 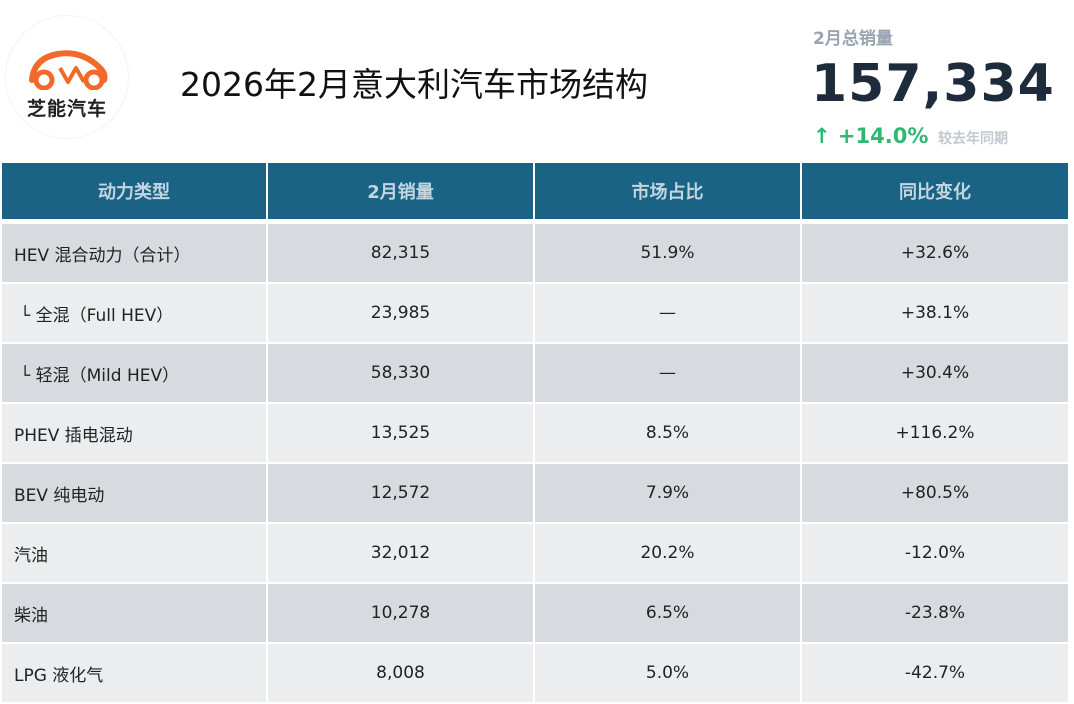 What do you see at coordinates (135, 193) in the screenshot?
I see `column-header-type: 动力类型` at bounding box center [135, 193].